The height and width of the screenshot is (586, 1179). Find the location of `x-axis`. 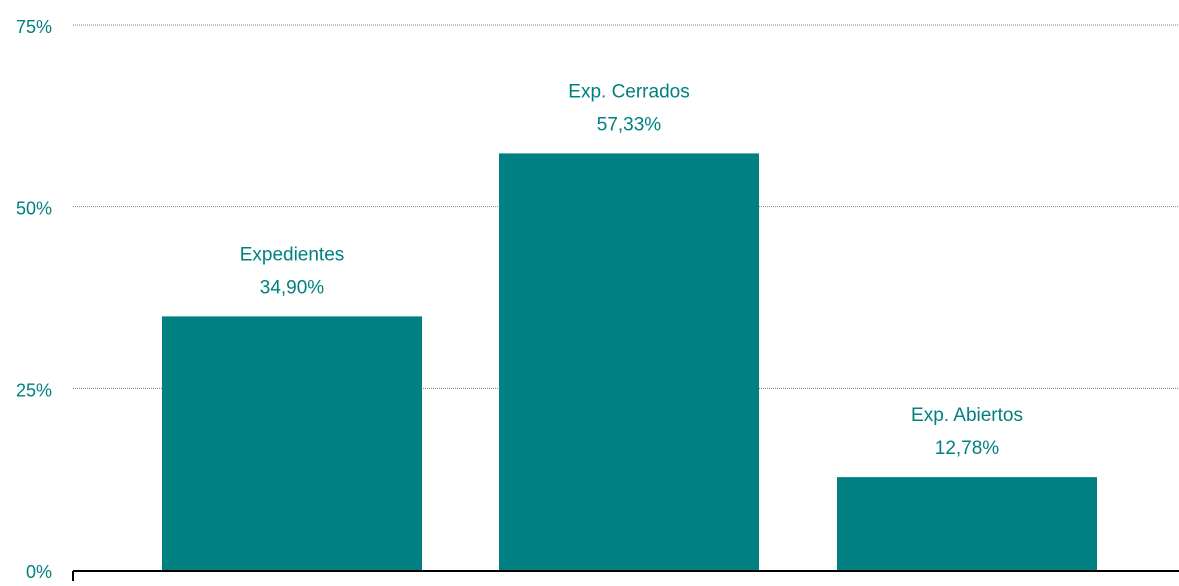

x-axis is located at coordinates (625, 575).